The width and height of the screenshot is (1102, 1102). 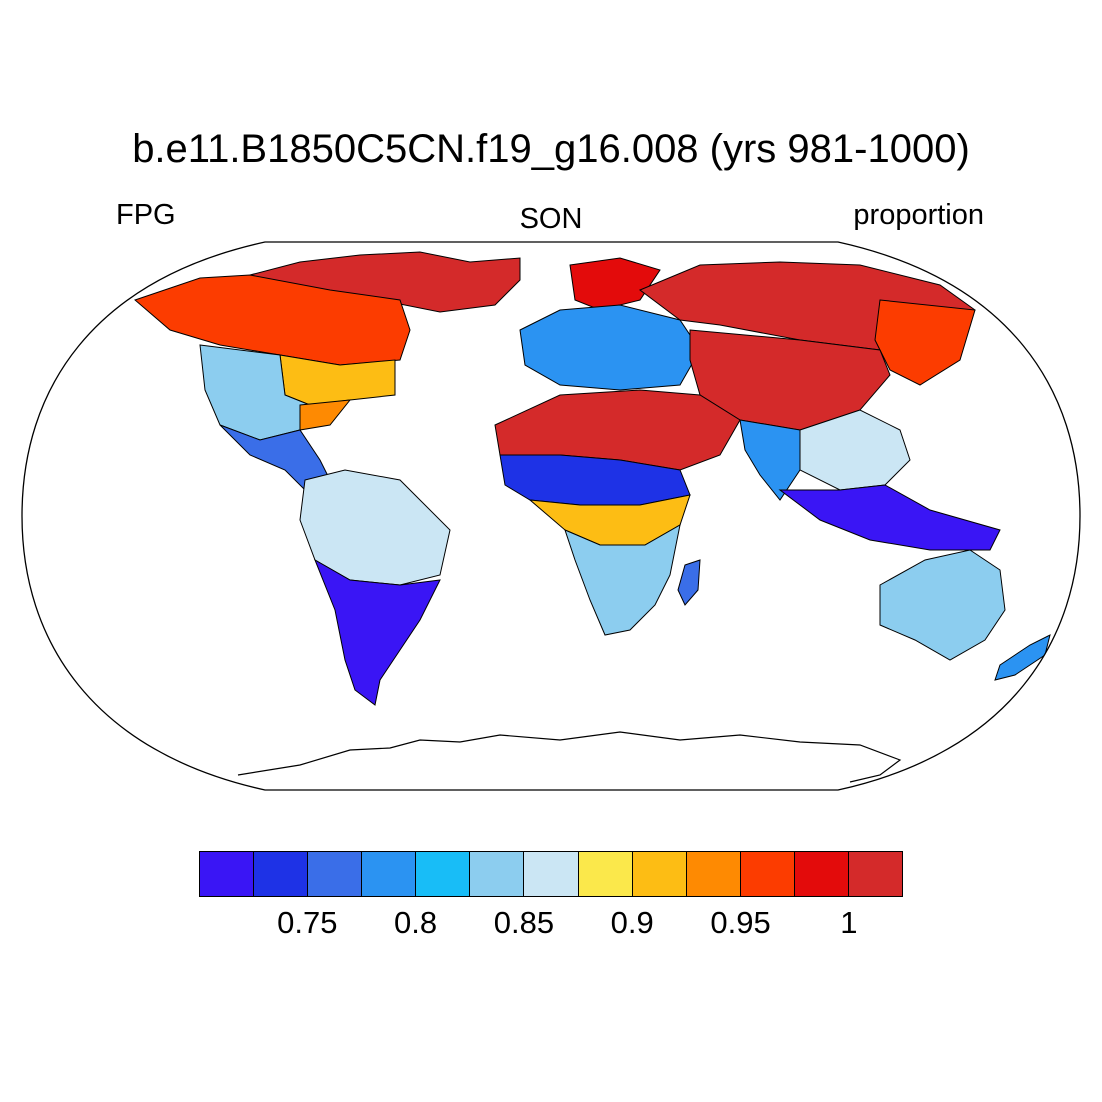 What do you see at coordinates (632, 922) in the screenshot?
I see `colorbar-label: 0.9` at bounding box center [632, 922].